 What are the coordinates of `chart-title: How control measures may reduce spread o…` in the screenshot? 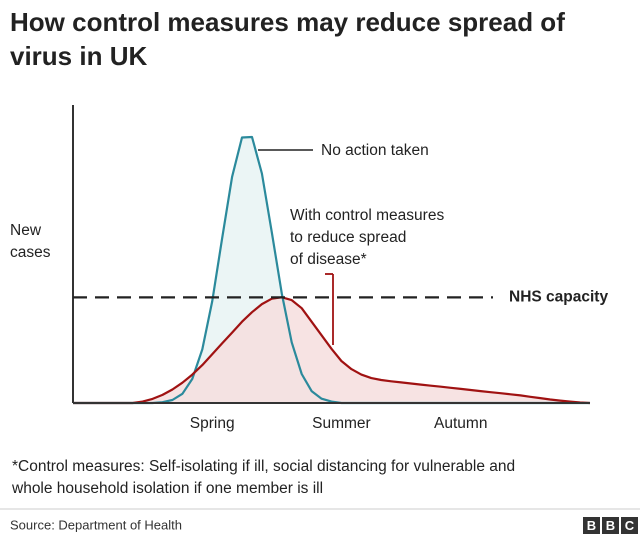 It's located at (287, 22).